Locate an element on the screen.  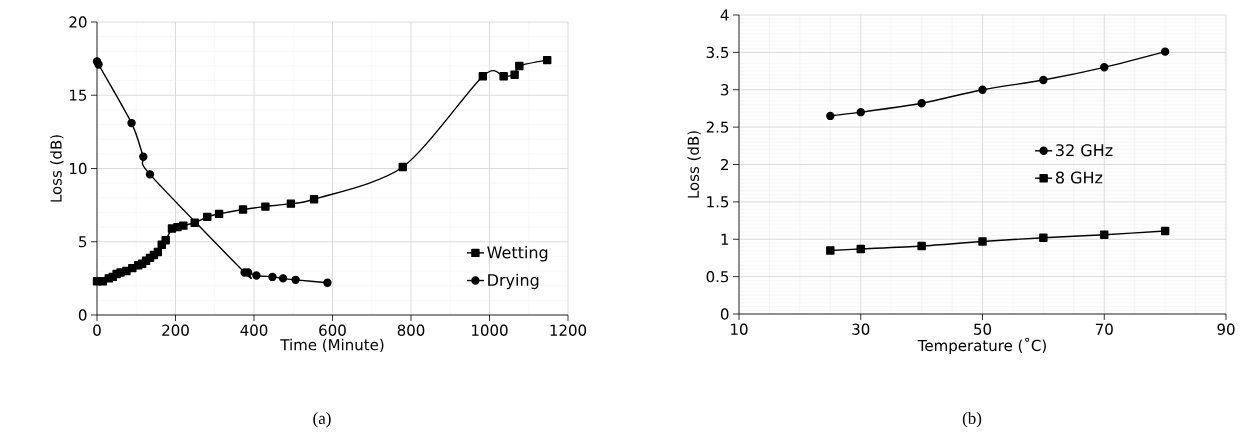
y-tick-label: 3.5 is located at coordinates (717, 52).